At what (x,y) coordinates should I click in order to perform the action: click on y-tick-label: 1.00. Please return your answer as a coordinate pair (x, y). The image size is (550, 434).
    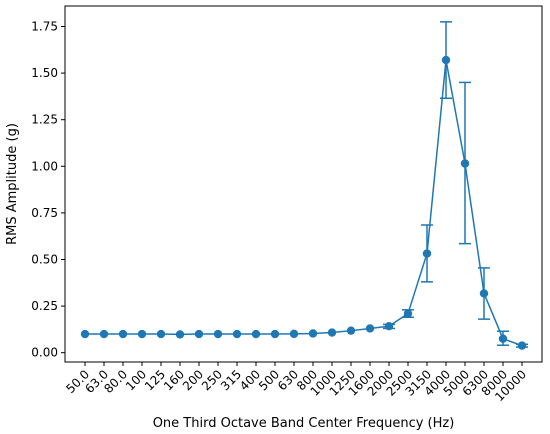
    Looking at the image, I should click on (44, 166).